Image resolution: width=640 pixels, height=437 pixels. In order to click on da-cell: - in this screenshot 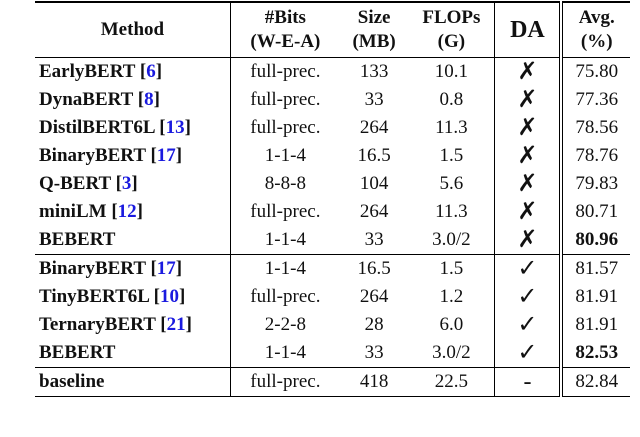, I will do `click(529, 382)`.